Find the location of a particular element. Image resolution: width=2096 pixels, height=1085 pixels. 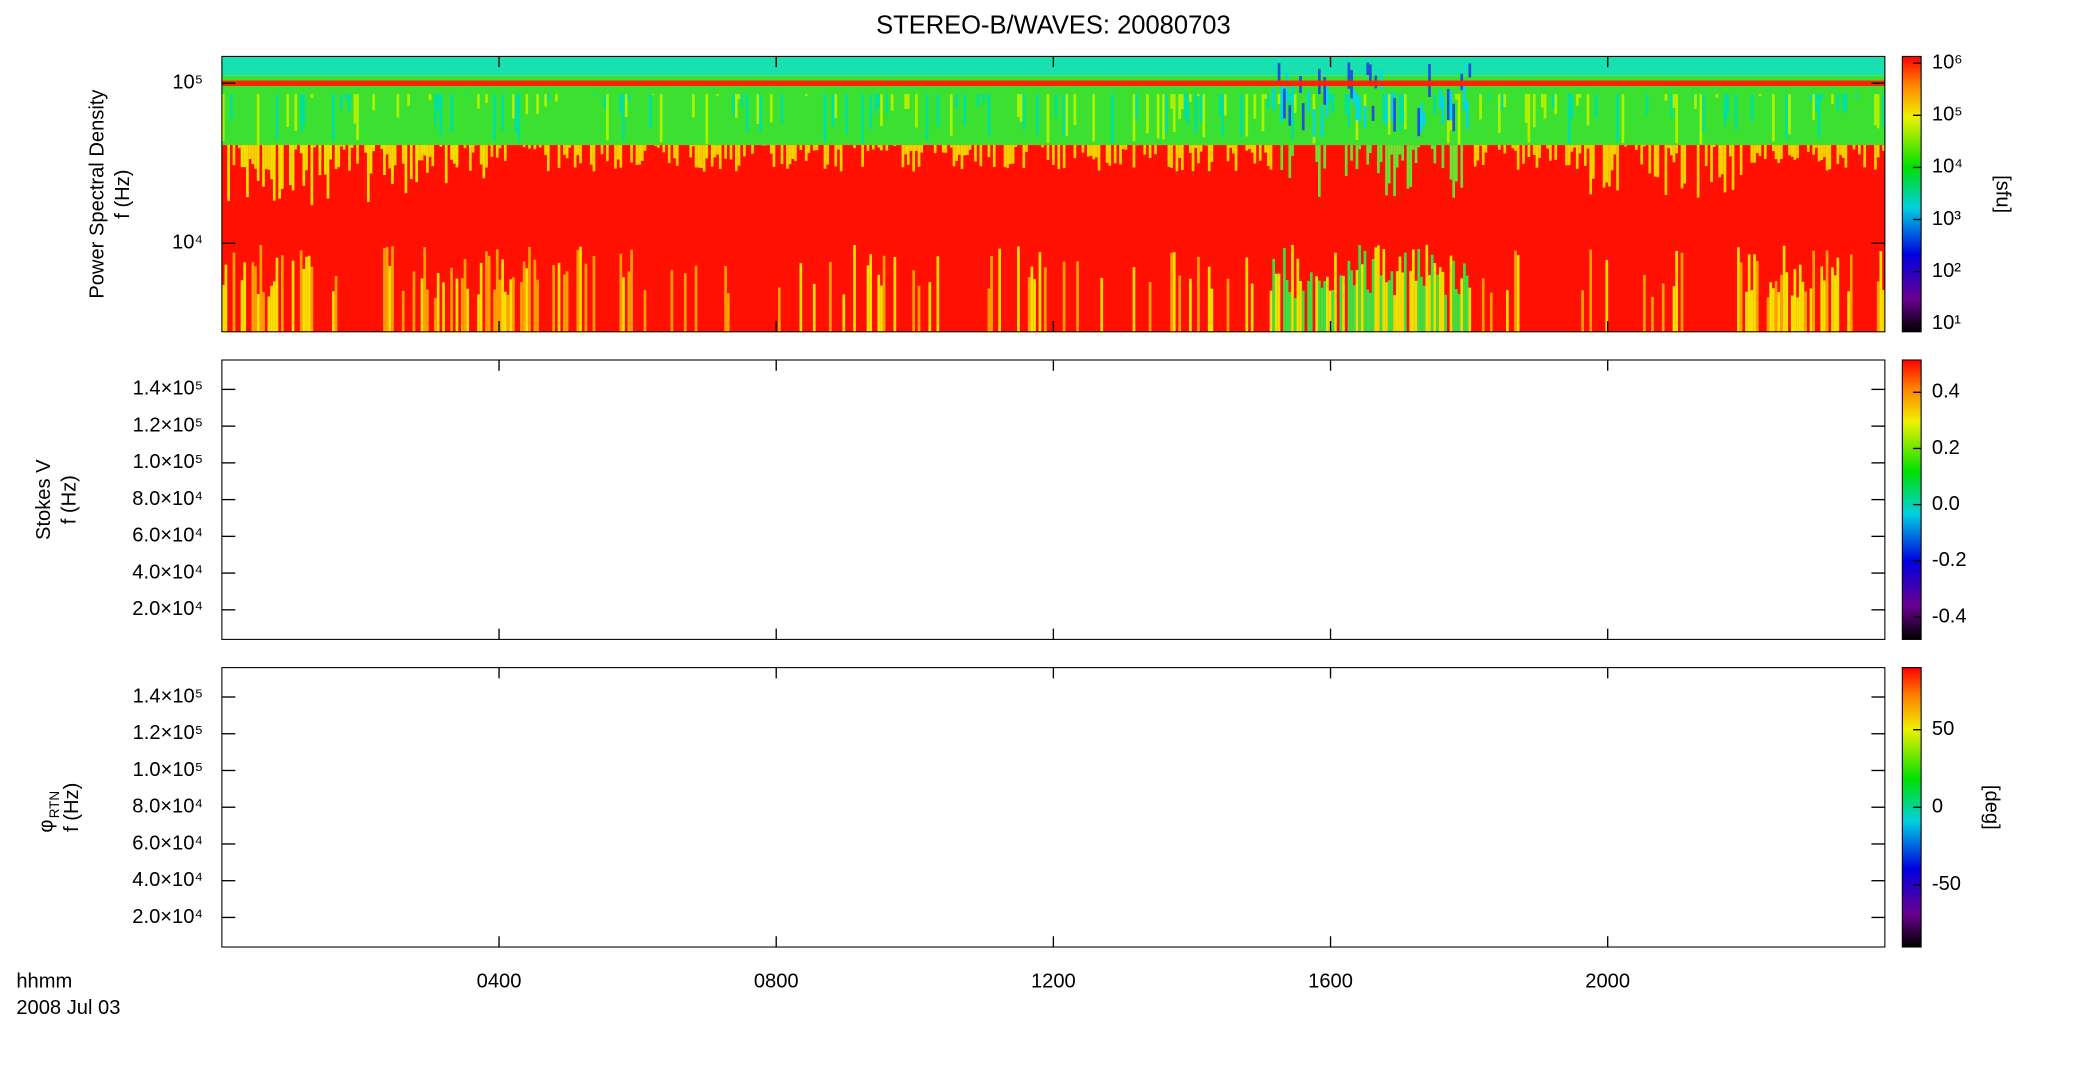

colorbar-tick-label: 0.0 is located at coordinates (1946, 504).